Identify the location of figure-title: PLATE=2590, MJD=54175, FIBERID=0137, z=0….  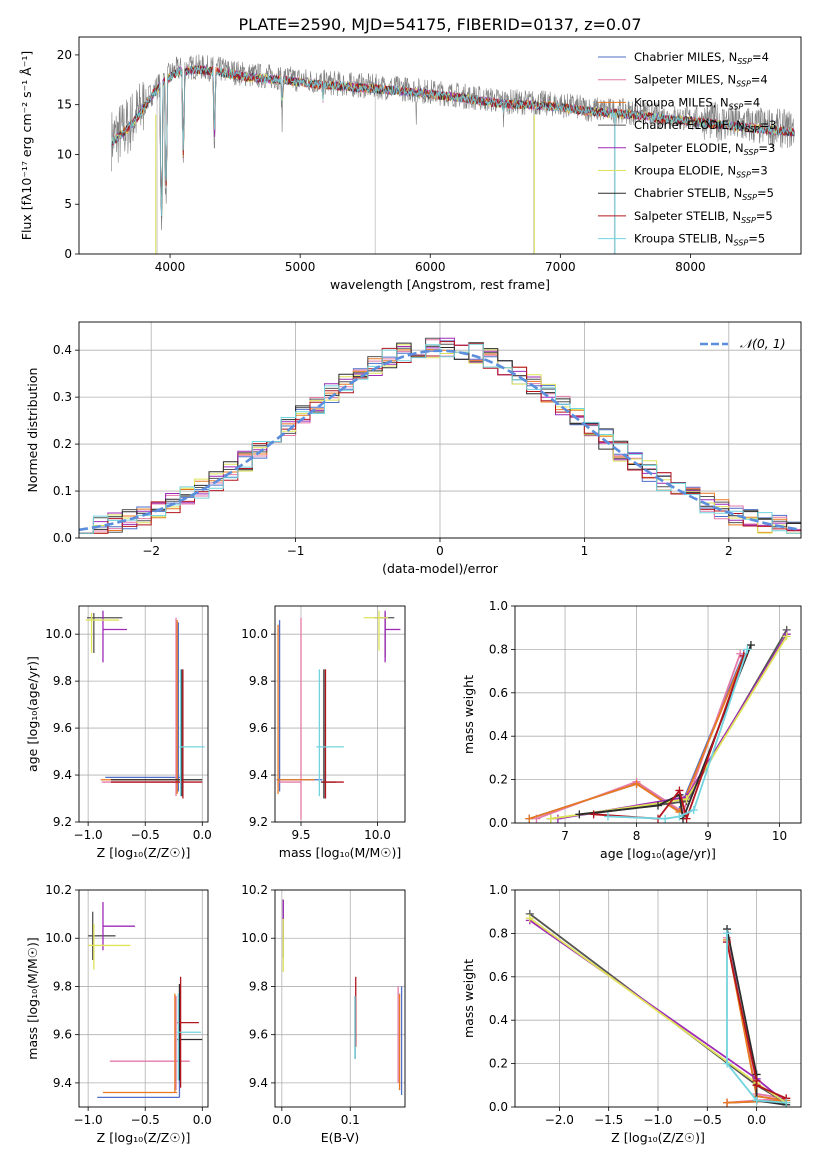
(439, 24).